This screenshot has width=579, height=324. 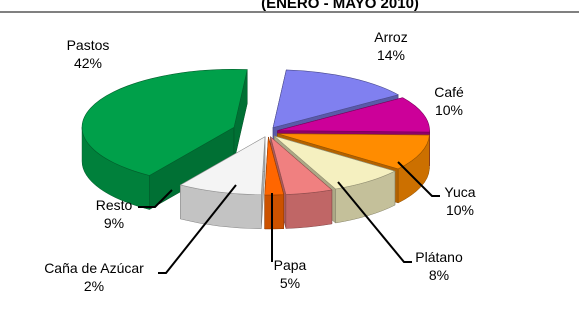 I want to click on leader-line-pl-tano, so click(x=374, y=222).